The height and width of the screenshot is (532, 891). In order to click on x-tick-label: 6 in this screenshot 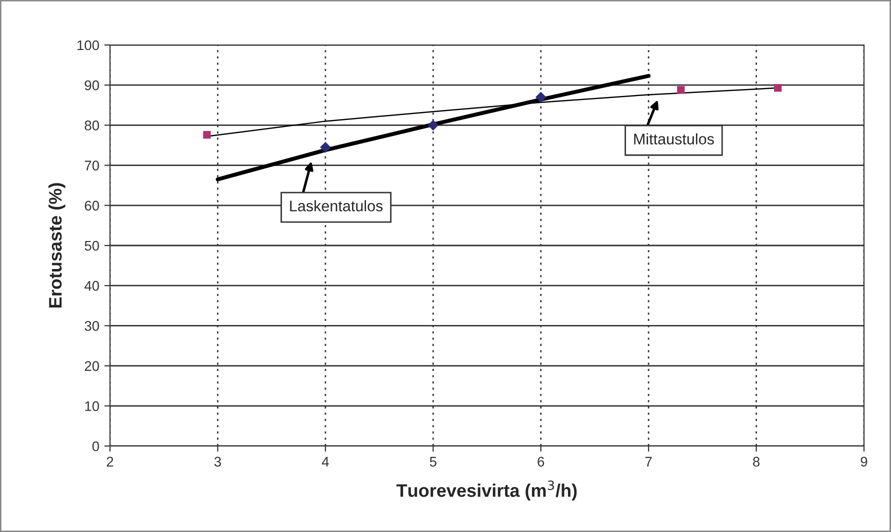, I will do `click(541, 461)`.